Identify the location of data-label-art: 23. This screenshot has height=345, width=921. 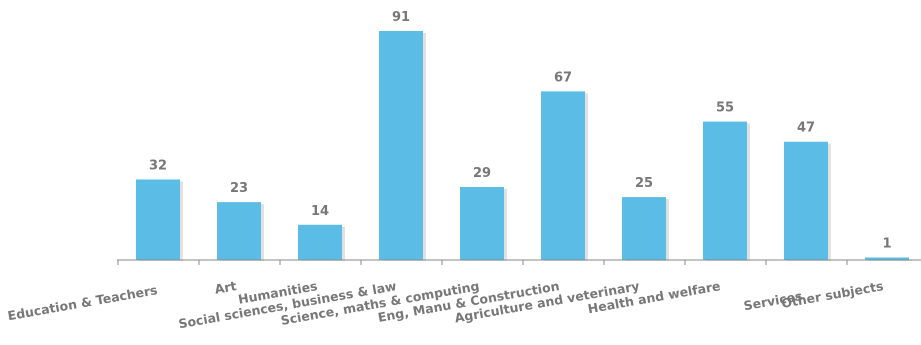
(239, 188).